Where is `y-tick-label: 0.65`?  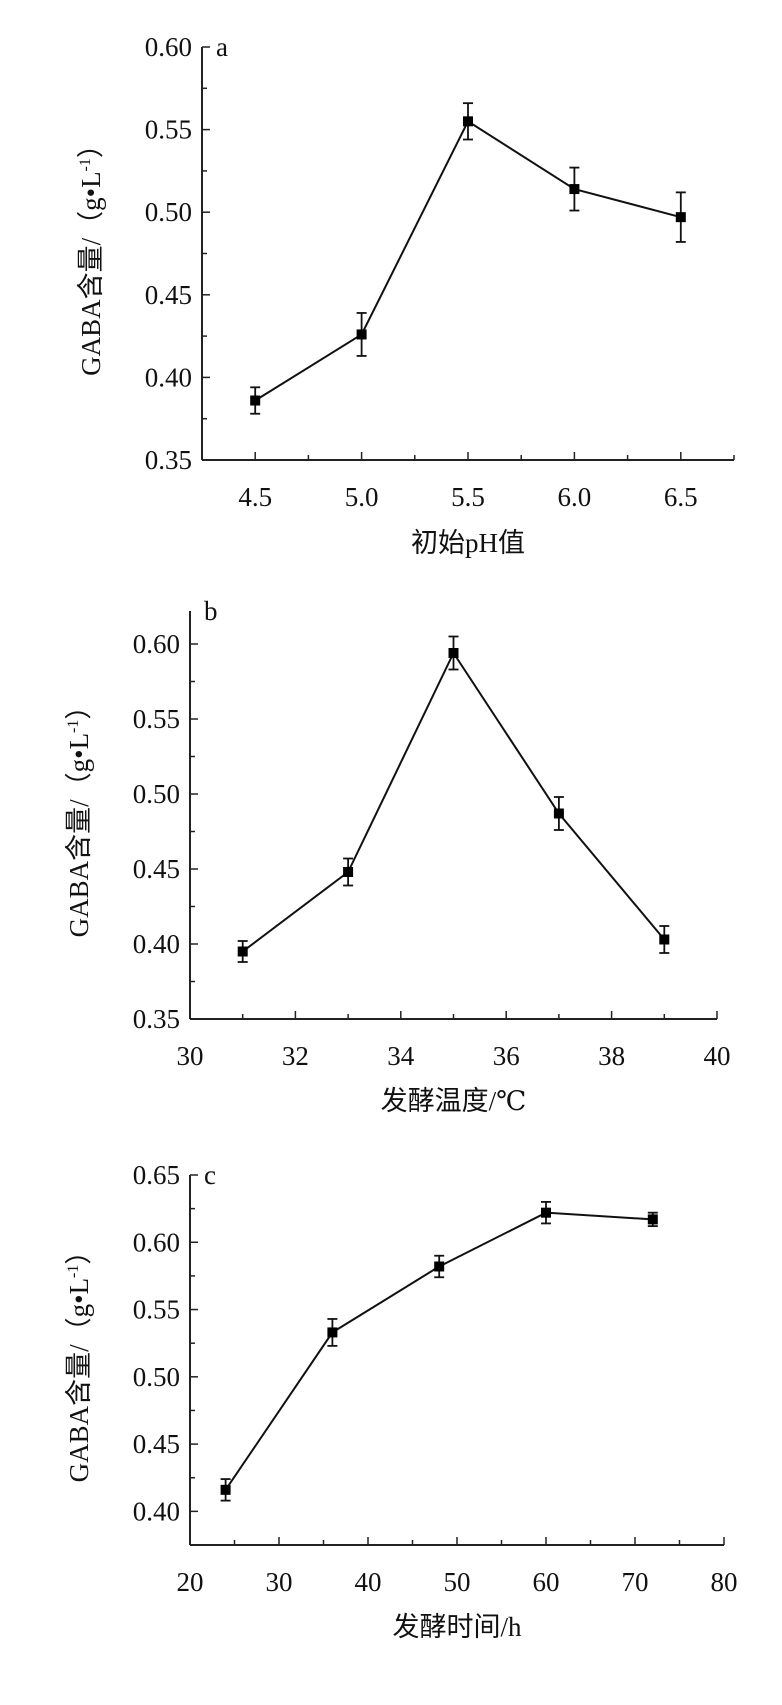
y-tick-label: 0.65 is located at coordinates (156, 1175).